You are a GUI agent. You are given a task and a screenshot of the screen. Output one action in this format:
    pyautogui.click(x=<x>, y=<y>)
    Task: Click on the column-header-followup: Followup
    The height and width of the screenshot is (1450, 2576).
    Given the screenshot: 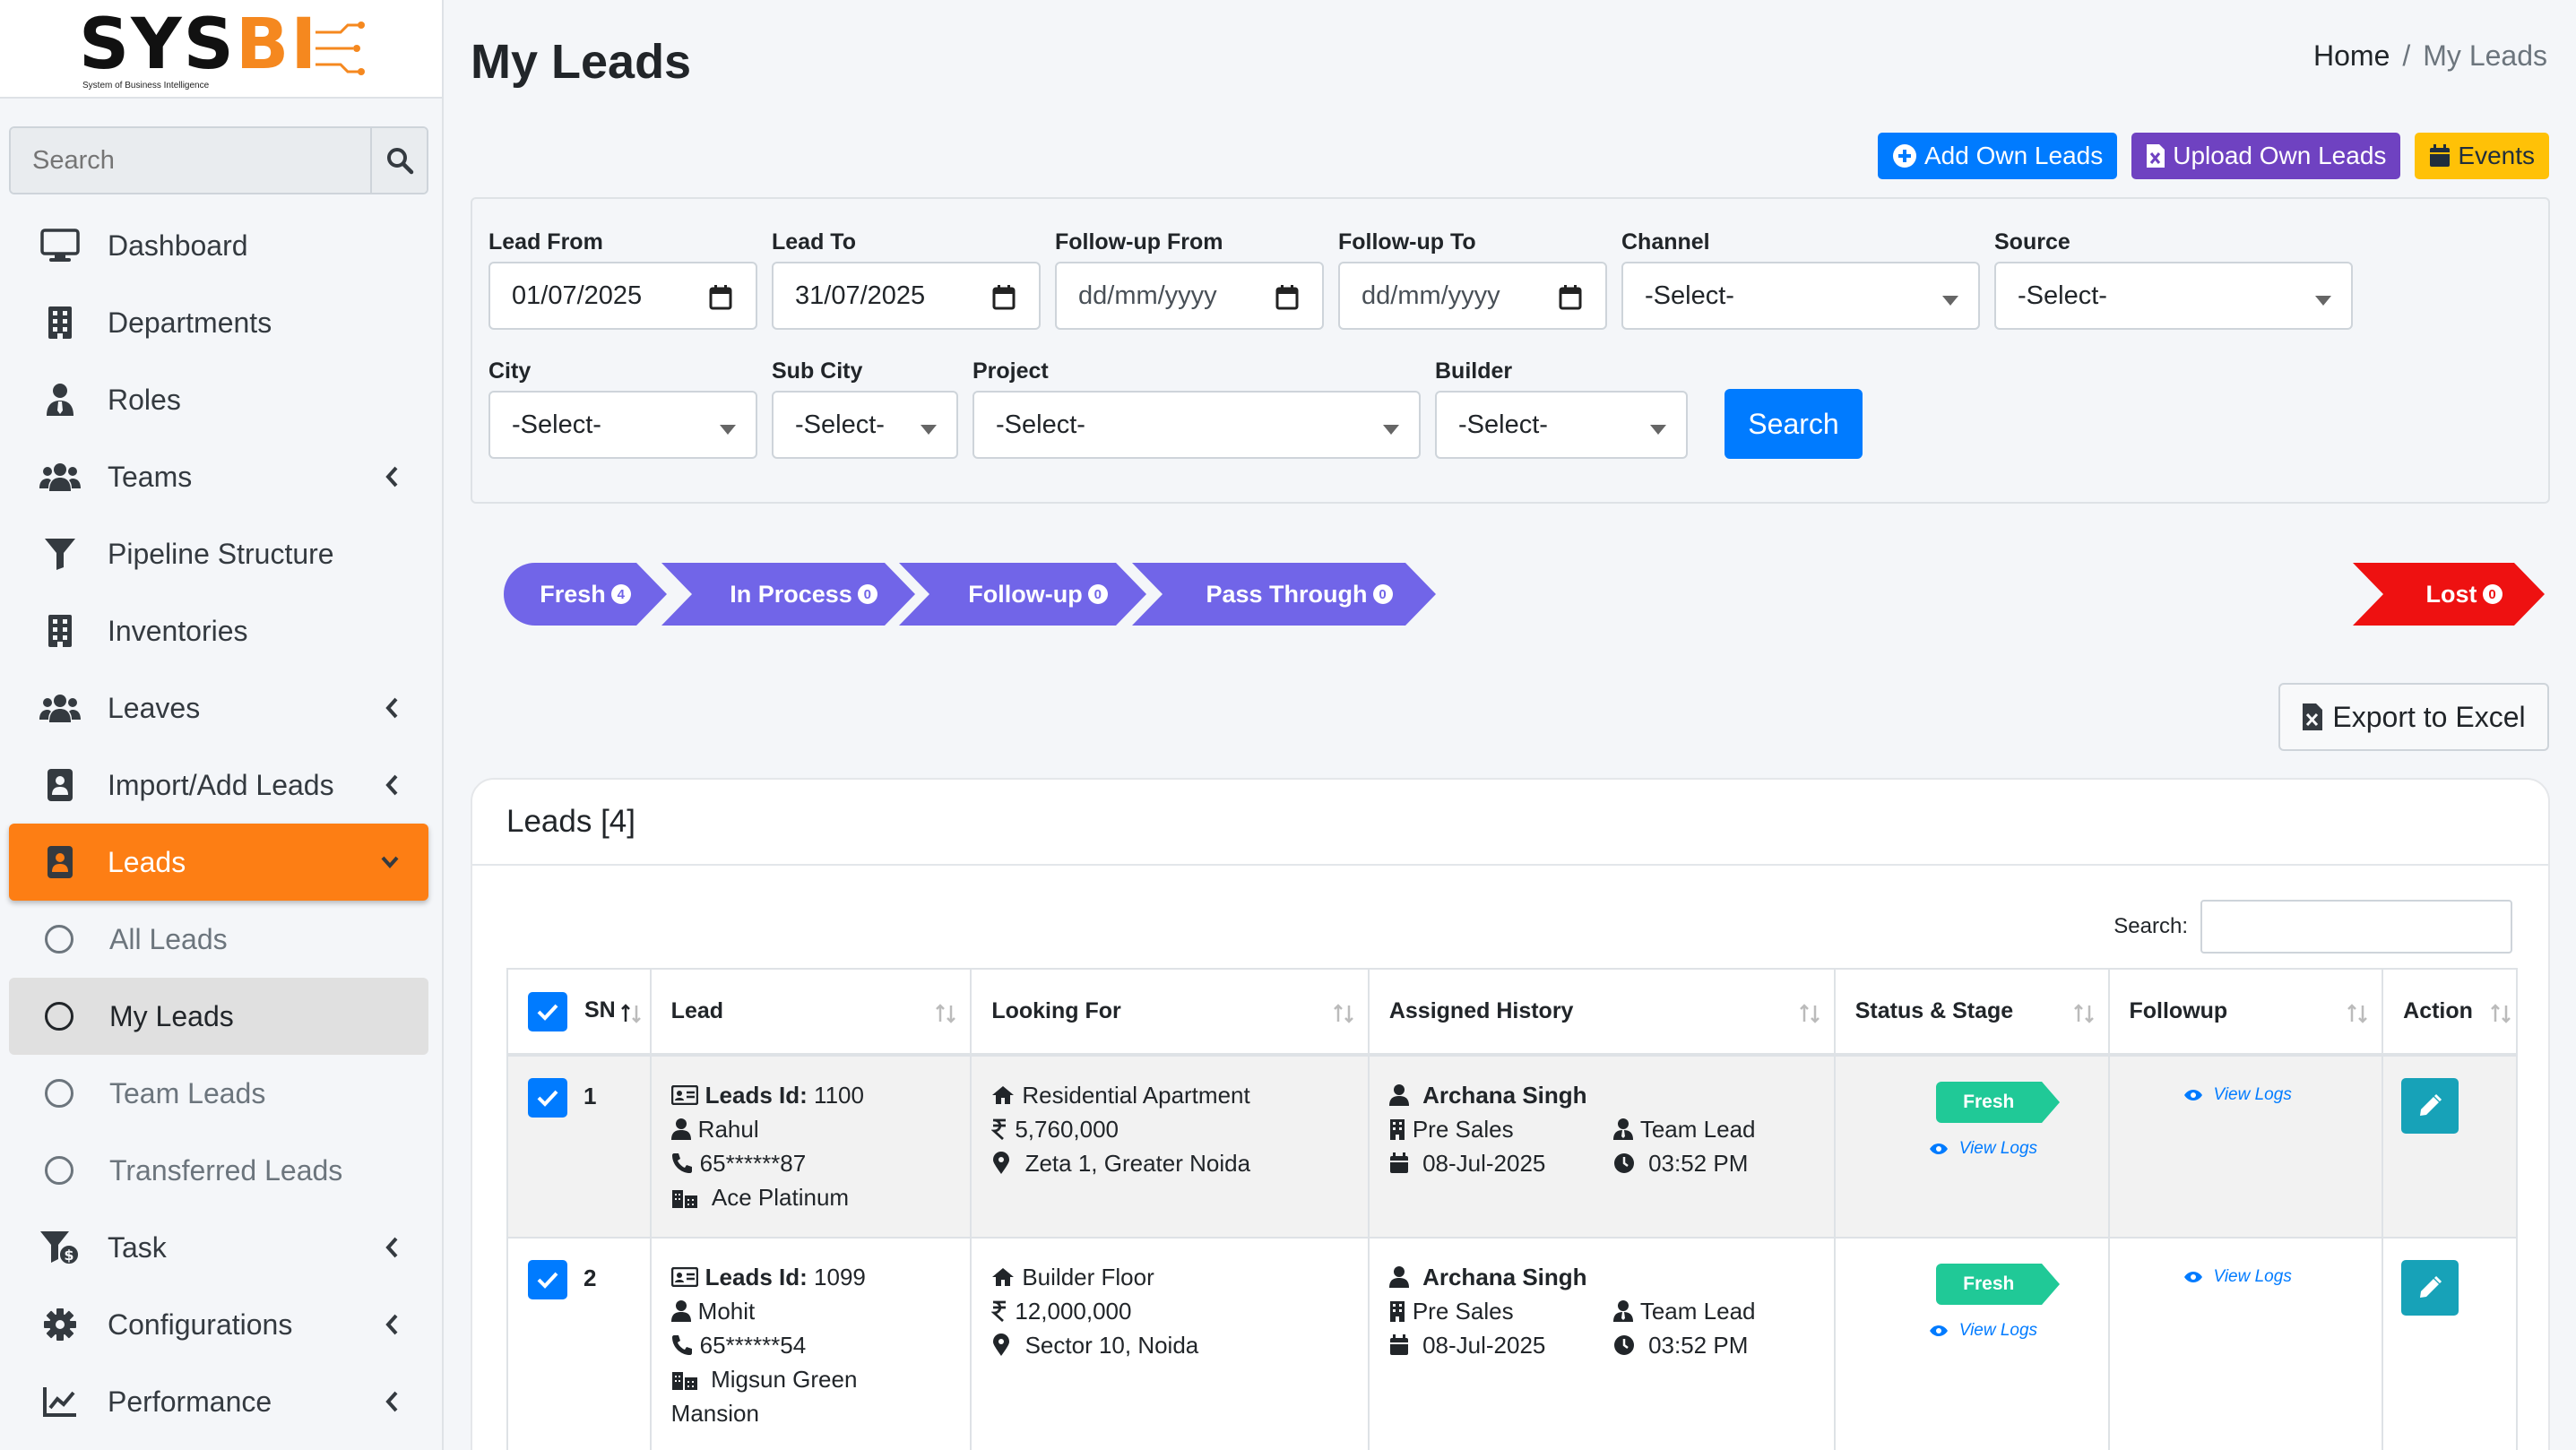 What is the action you would take?
    pyautogui.click(x=2245, y=1012)
    